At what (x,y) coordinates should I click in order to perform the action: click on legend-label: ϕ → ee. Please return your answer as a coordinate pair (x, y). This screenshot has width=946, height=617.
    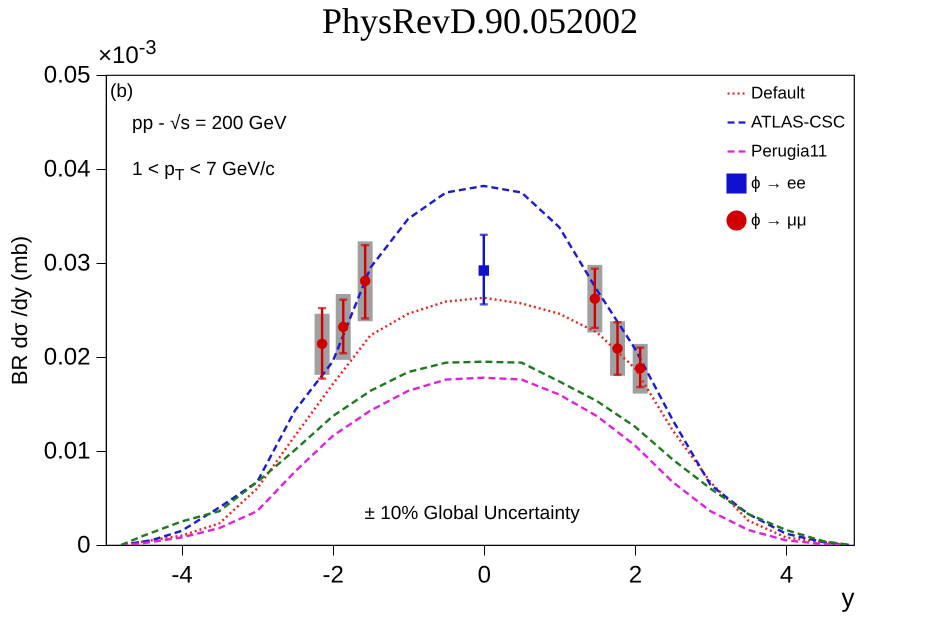
    Looking at the image, I should click on (778, 183).